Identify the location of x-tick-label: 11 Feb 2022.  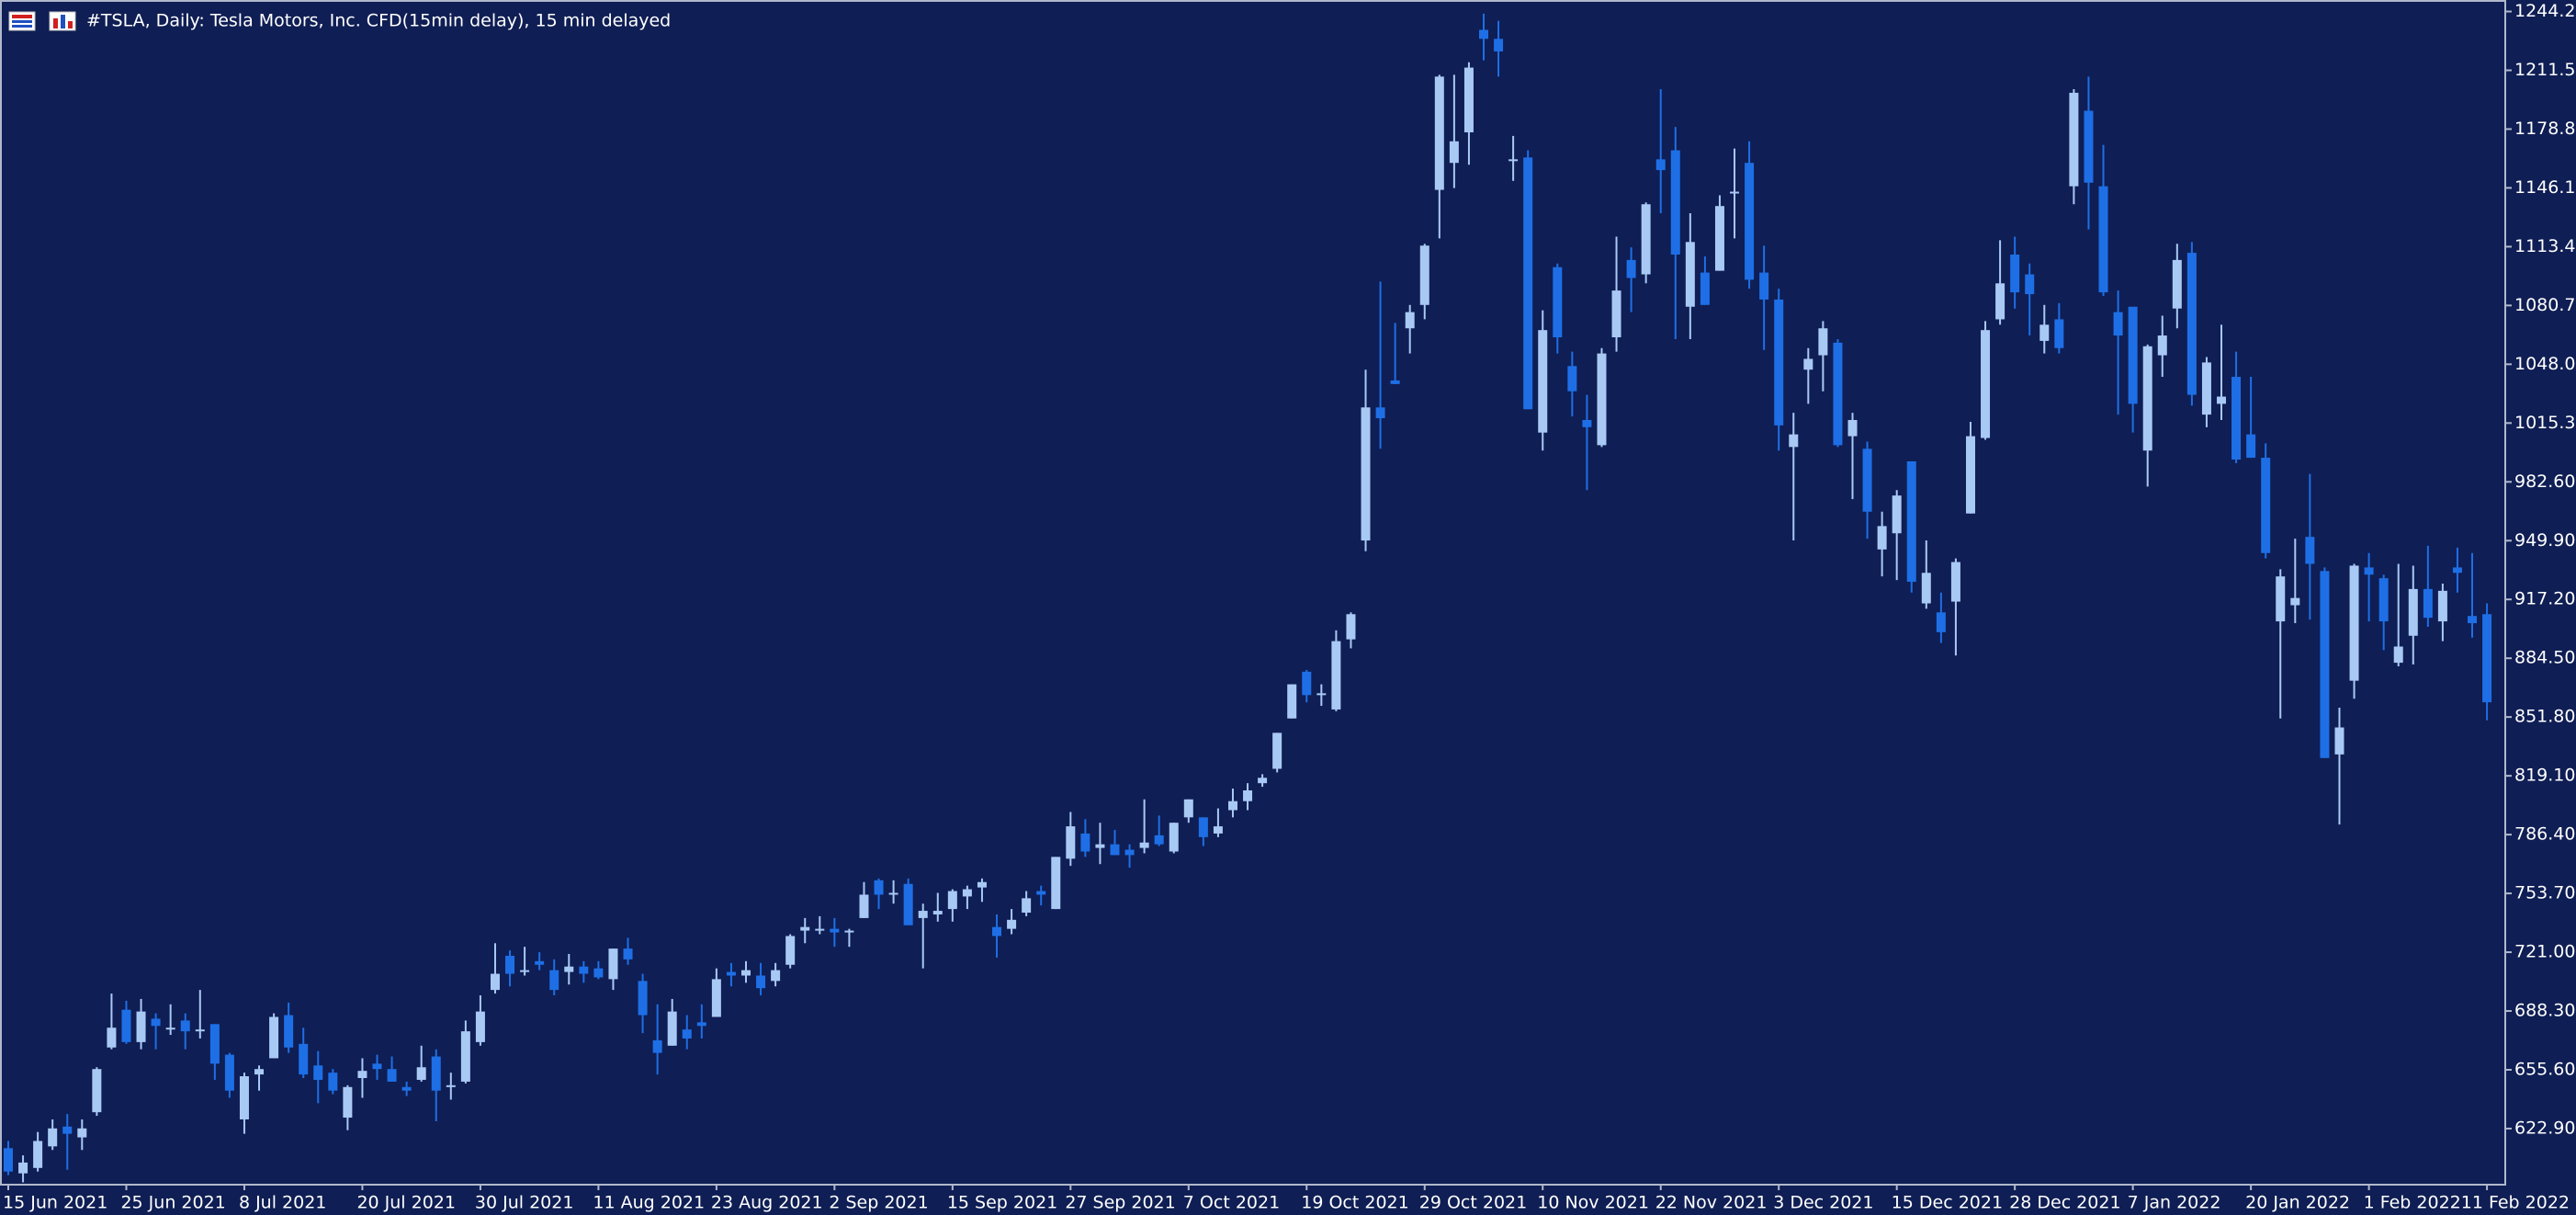
(2515, 1203).